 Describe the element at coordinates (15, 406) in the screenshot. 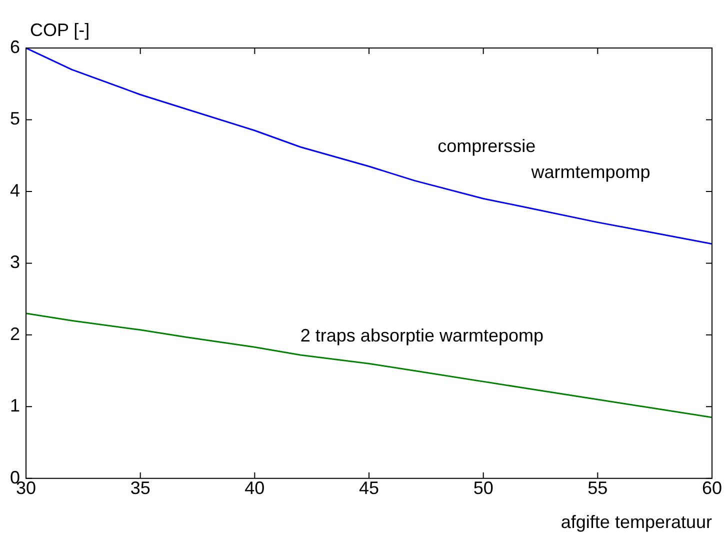

I see `y-tick-label: 1` at that location.